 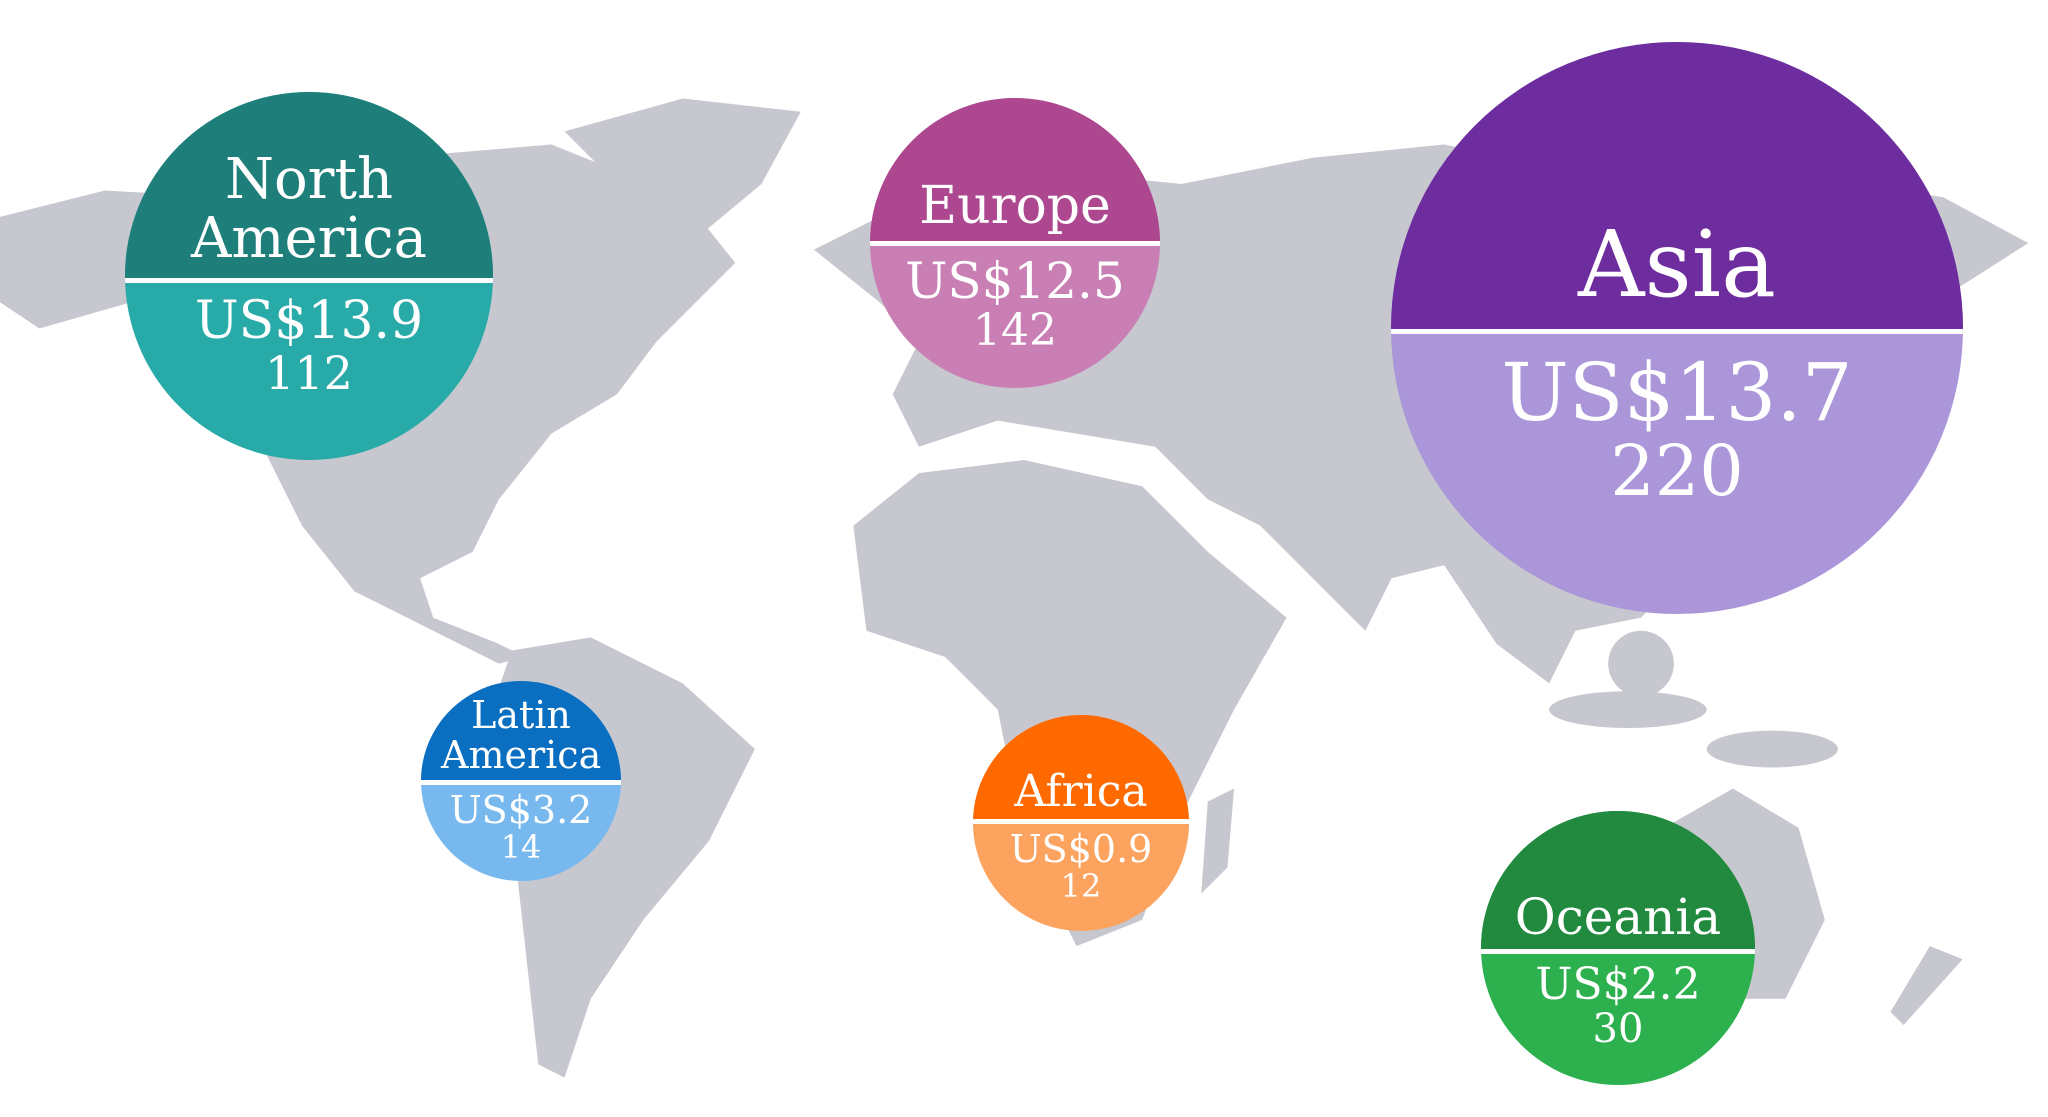 I want to click on africa-landmass, so click(x=1070, y=703).